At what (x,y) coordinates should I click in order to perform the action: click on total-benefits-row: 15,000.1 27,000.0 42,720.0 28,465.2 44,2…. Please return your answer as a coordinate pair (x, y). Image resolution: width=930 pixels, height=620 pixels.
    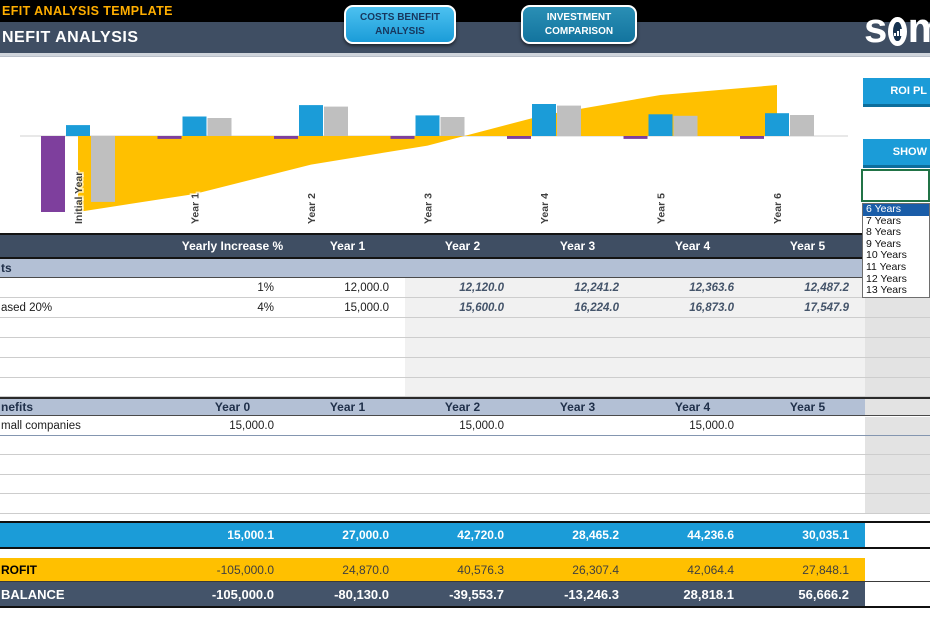
    Looking at the image, I should click on (465, 535).